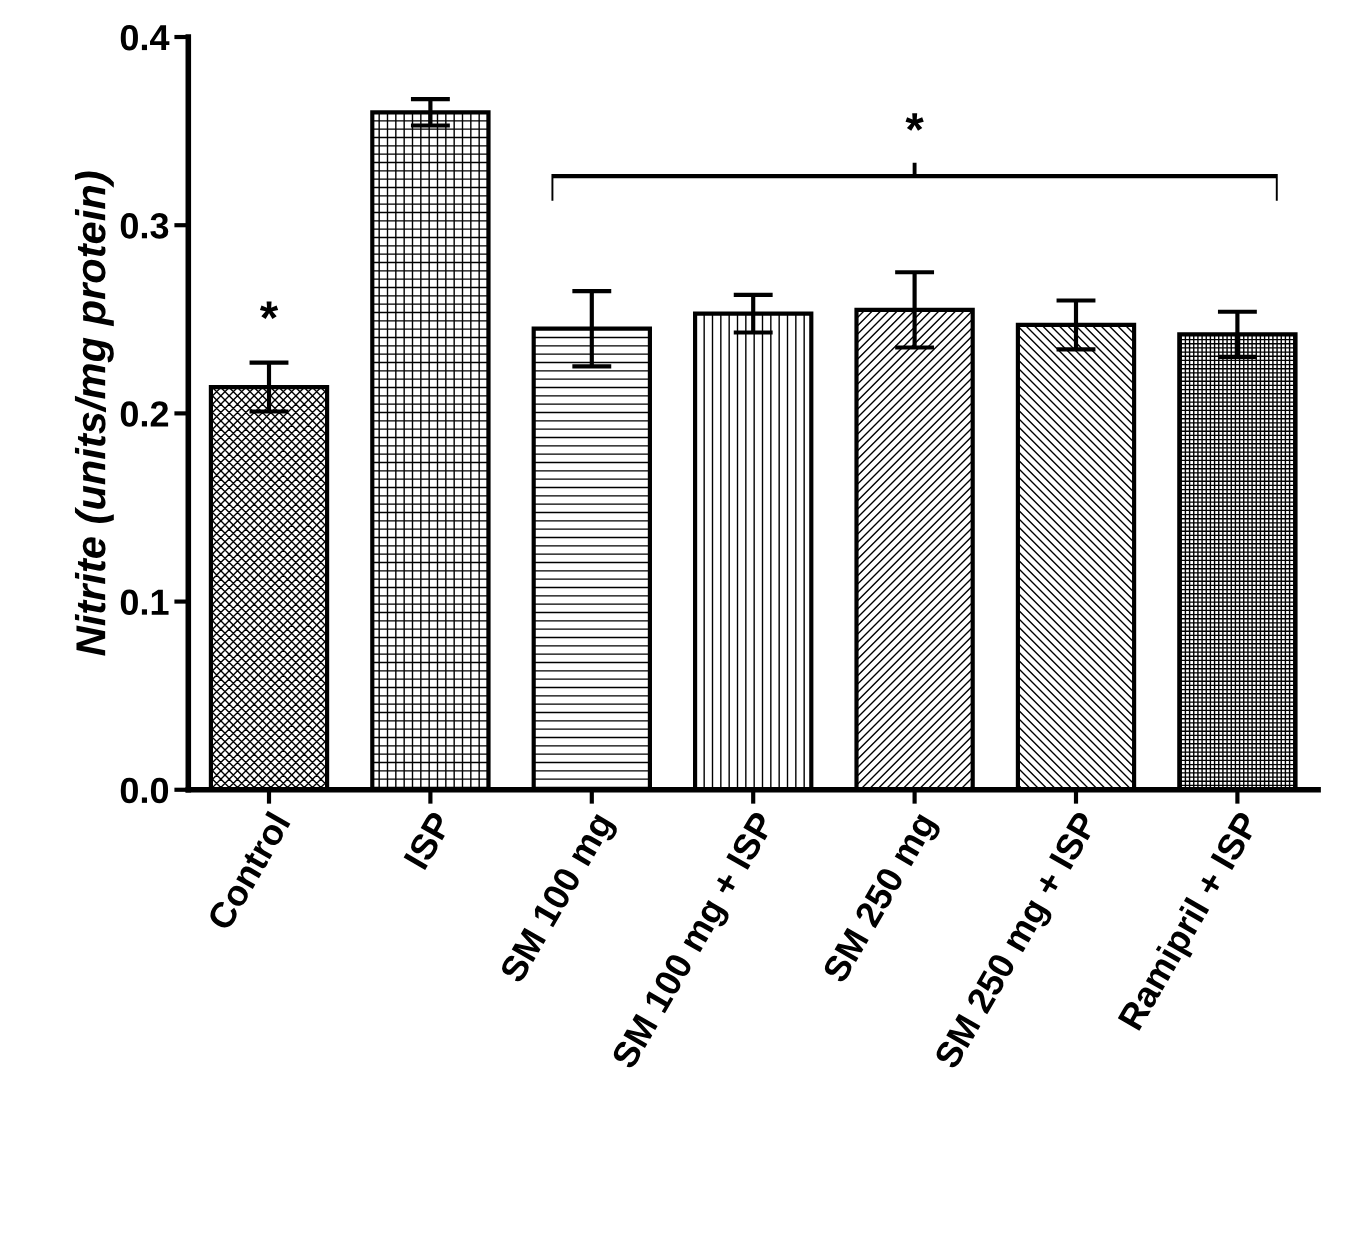 The width and height of the screenshot is (1345, 1234). I want to click on y-tick-label: 0.1, so click(144, 602).